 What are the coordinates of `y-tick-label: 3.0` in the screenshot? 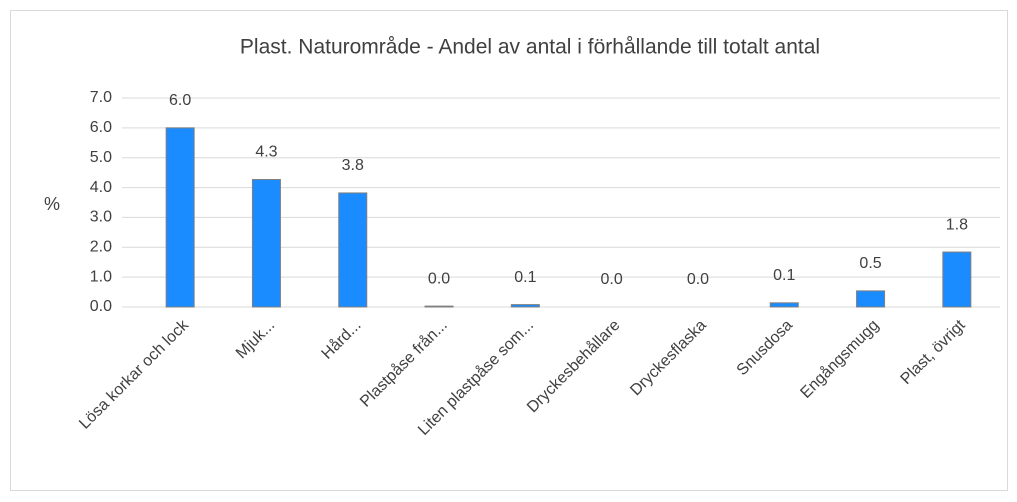 It's located at (101, 217).